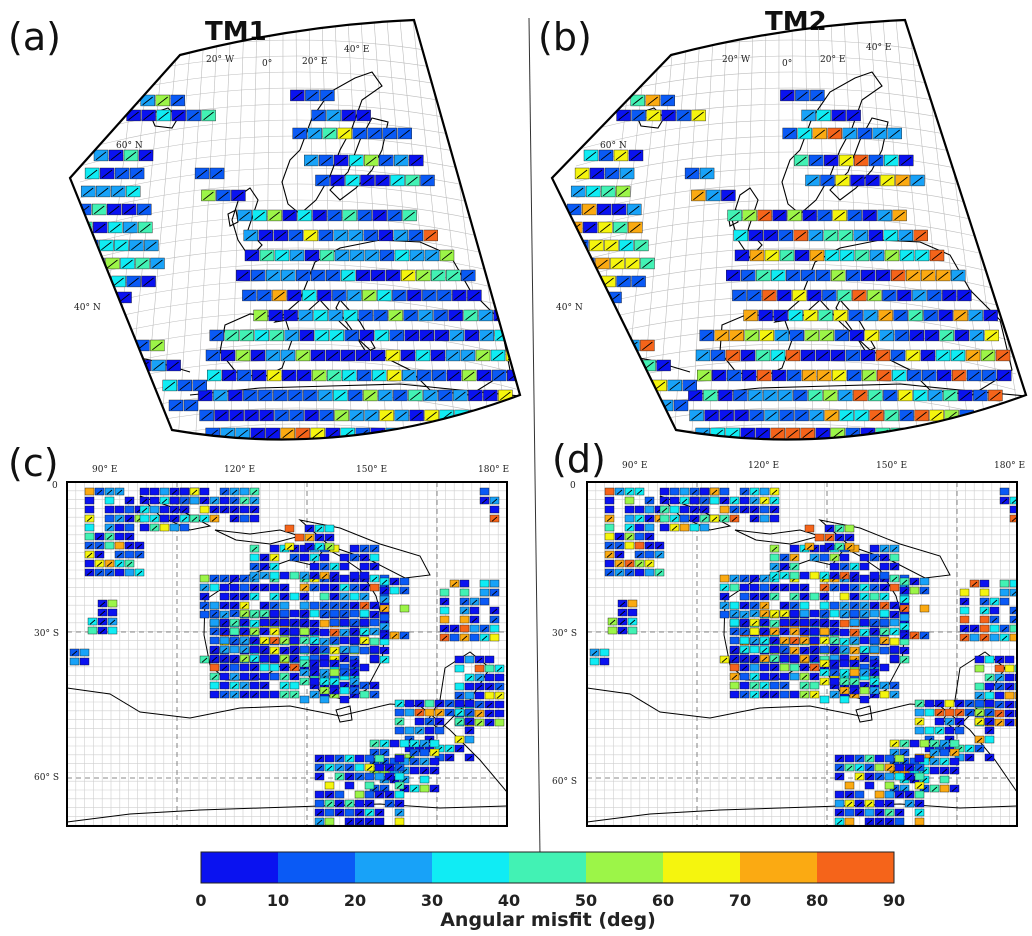  I want to click on colorbar-ticks: 0 10 20 30 40 50 60 70 80 90, so click(550, 900).